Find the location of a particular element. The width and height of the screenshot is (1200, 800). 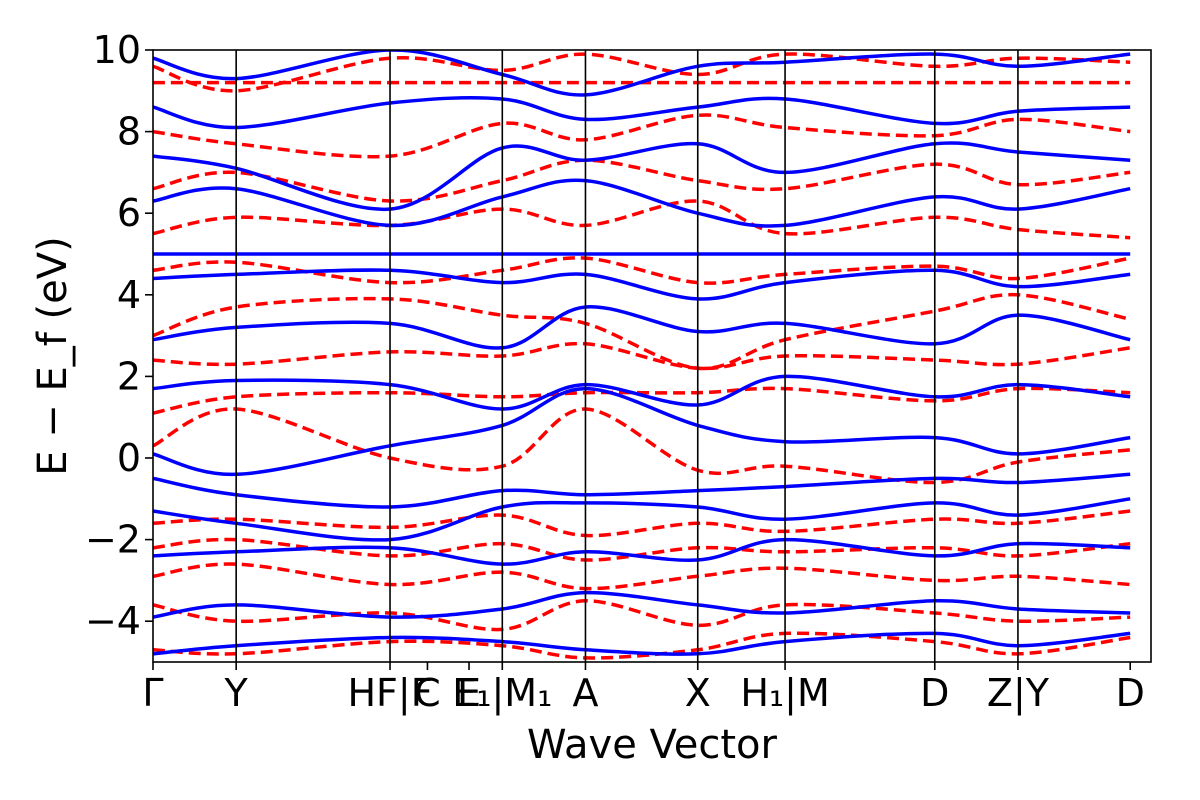

x-axis-title: Wave Vector is located at coordinates (652, 745).